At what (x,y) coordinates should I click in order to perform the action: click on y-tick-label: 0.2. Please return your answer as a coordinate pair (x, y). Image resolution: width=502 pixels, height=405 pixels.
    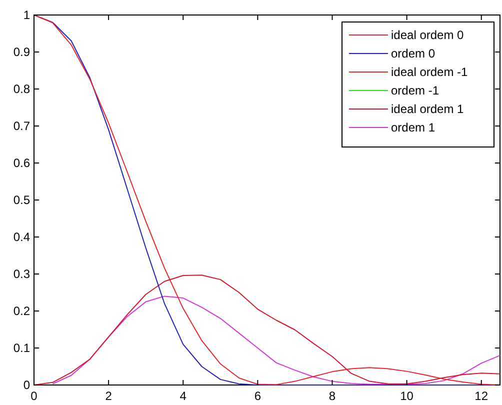
    Looking at the image, I should click on (21, 311).